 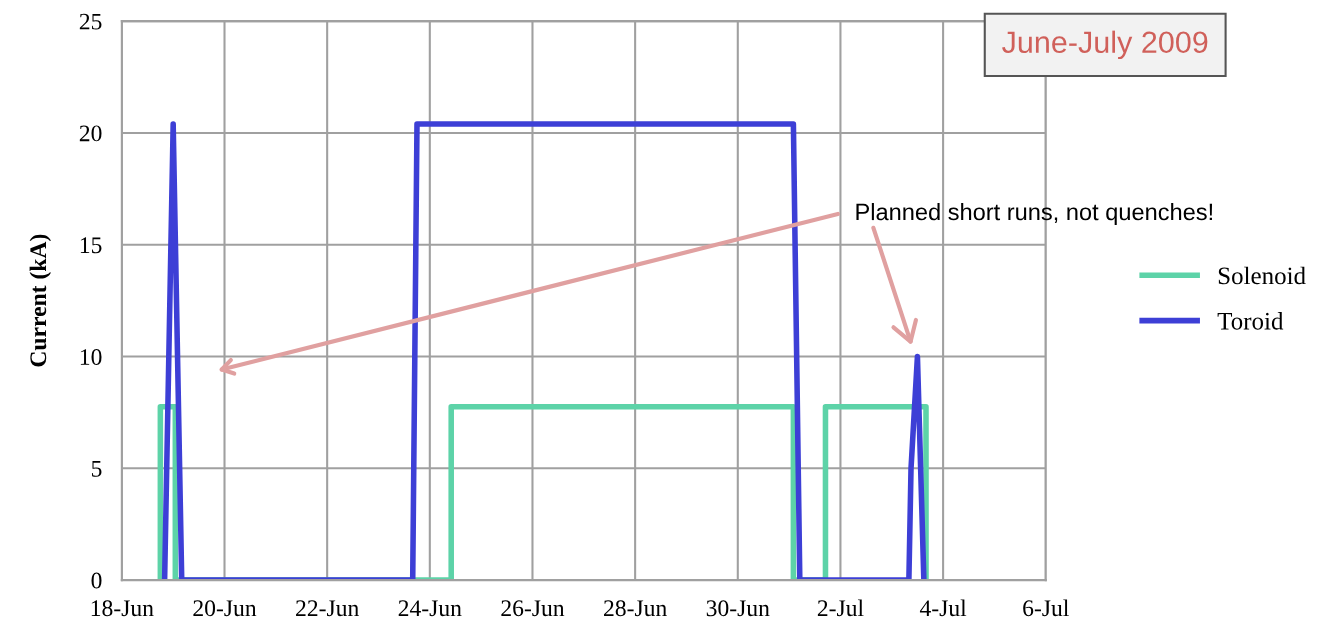 I want to click on x-tick-label: 6-Jul, so click(x=1046, y=608).